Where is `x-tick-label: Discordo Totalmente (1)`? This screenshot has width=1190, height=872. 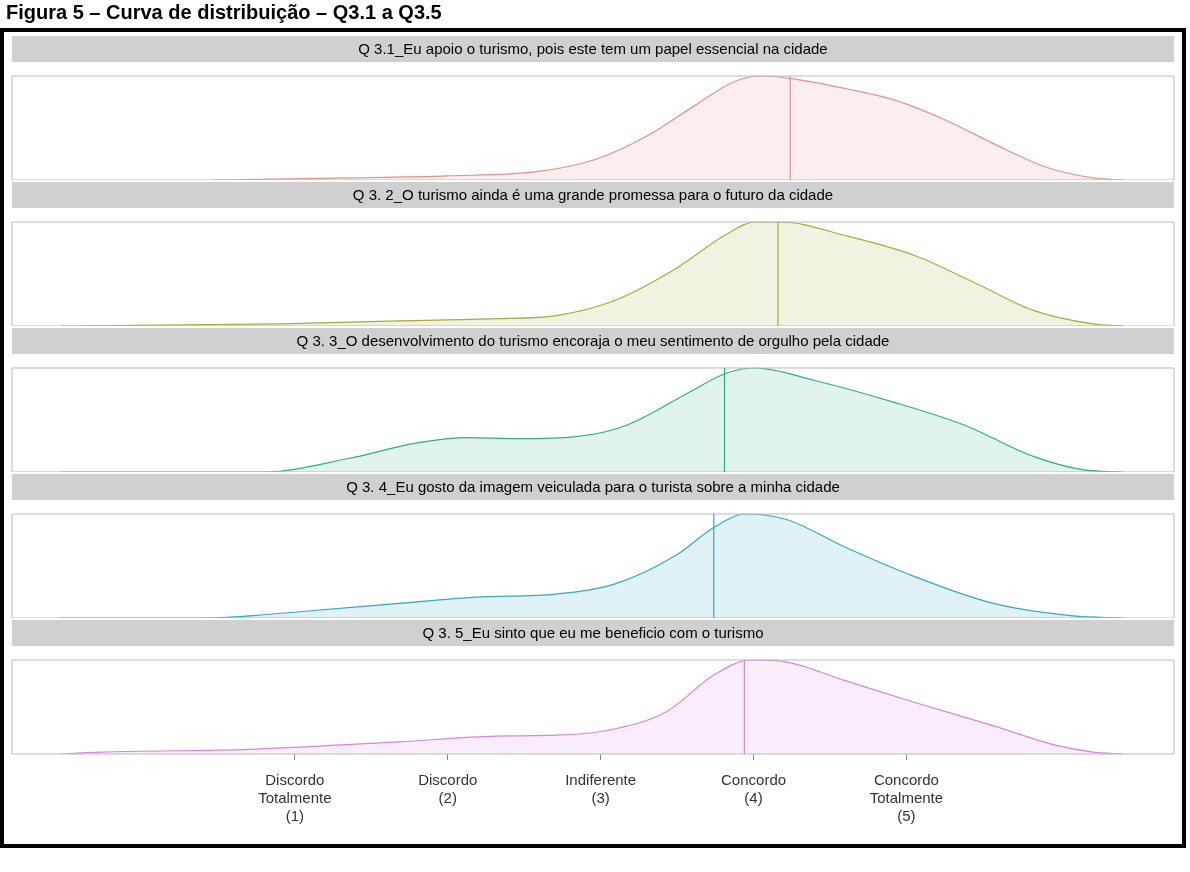 x-tick-label: Discordo Totalmente (1) is located at coordinates (295, 798).